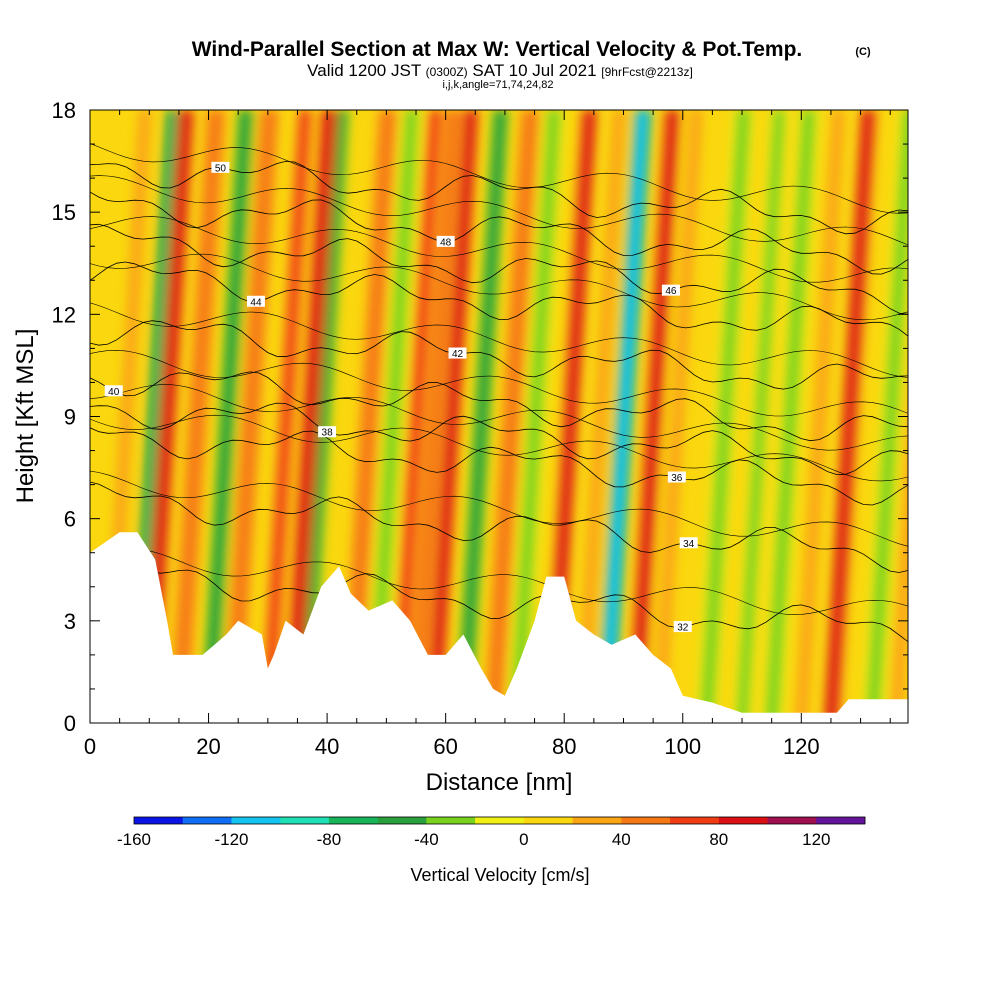 Image resolution: width=1000 pixels, height=1005 pixels. What do you see at coordinates (64, 212) in the screenshot?
I see `y-tick-label: 15` at bounding box center [64, 212].